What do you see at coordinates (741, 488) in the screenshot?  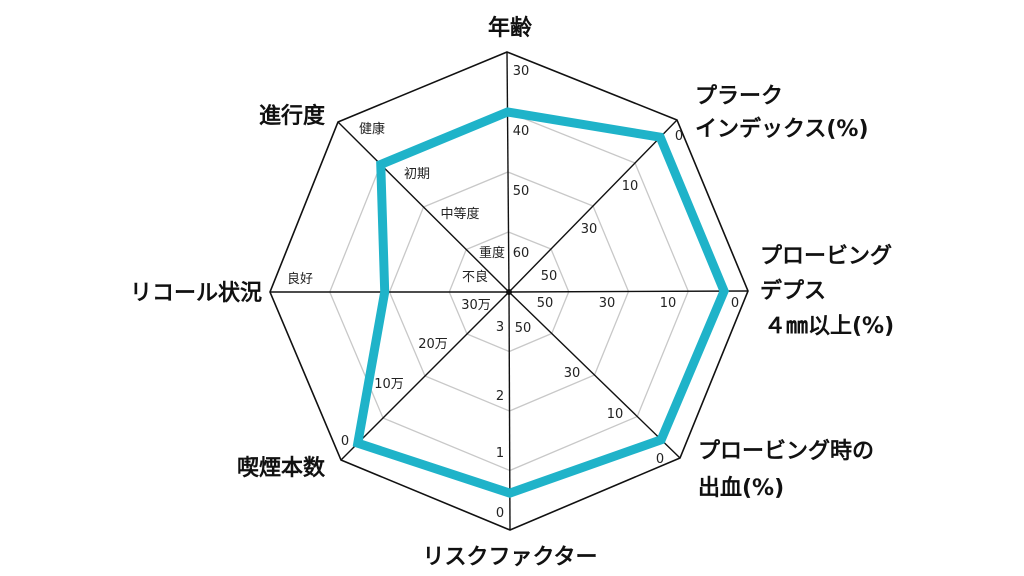 I see `axis-title: 出血(%)` at bounding box center [741, 488].